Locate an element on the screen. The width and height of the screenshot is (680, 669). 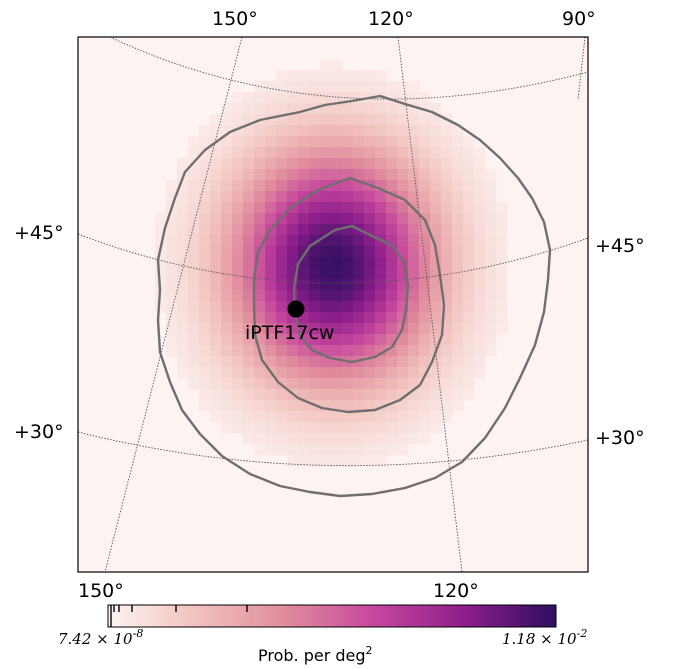
colorbar-ticks is located at coordinates (179, 616).